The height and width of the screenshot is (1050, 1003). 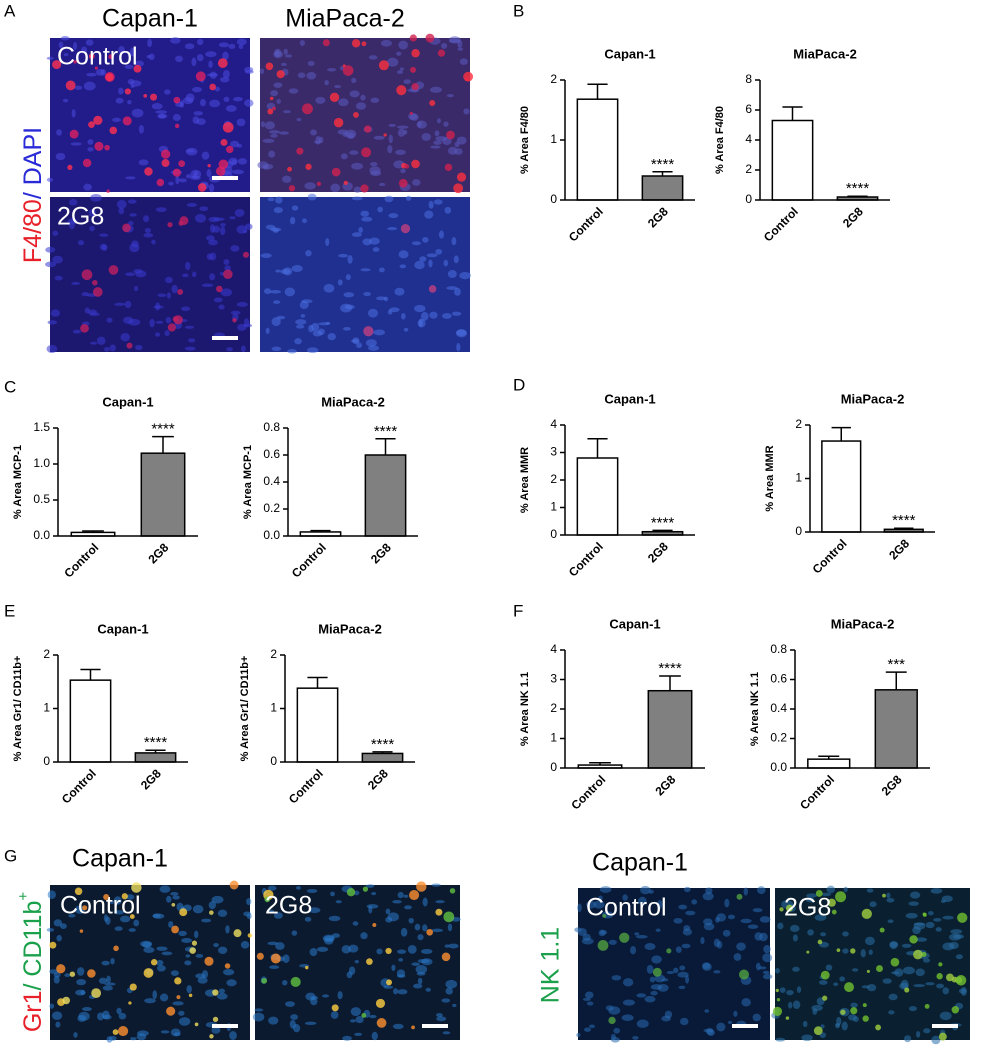 What do you see at coordinates (553, 679) in the screenshot?
I see `y-tick-label: 3` at bounding box center [553, 679].